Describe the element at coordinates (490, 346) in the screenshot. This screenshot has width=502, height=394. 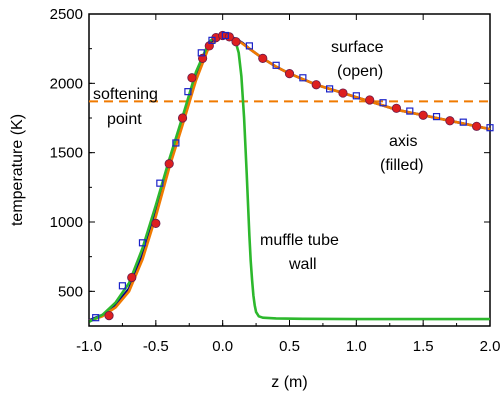
I see `x-tick-label: 2.0` at that location.